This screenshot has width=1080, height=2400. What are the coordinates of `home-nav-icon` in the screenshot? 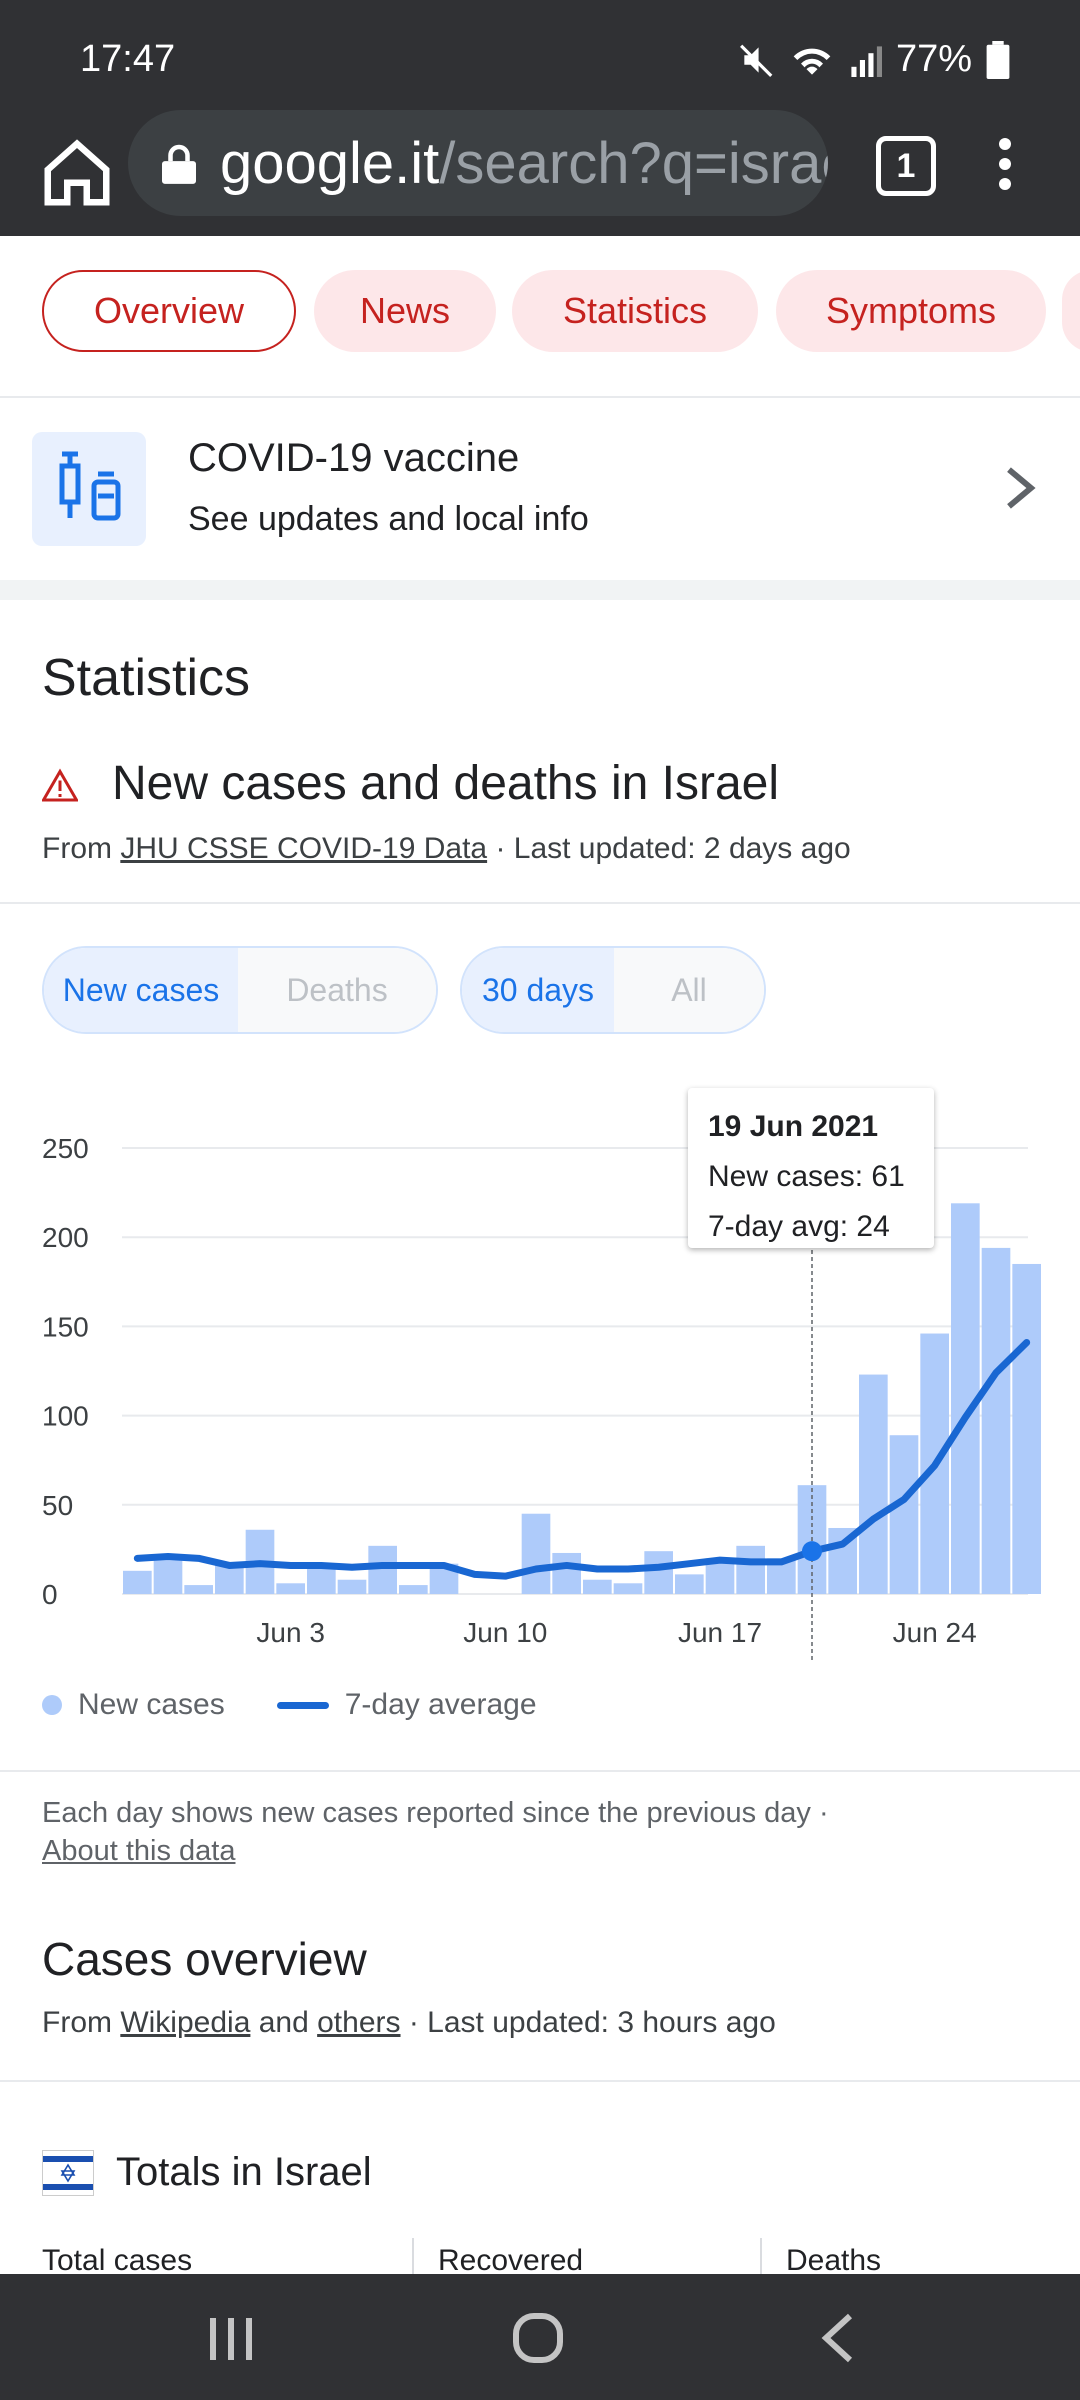 It's located at (538, 2338).